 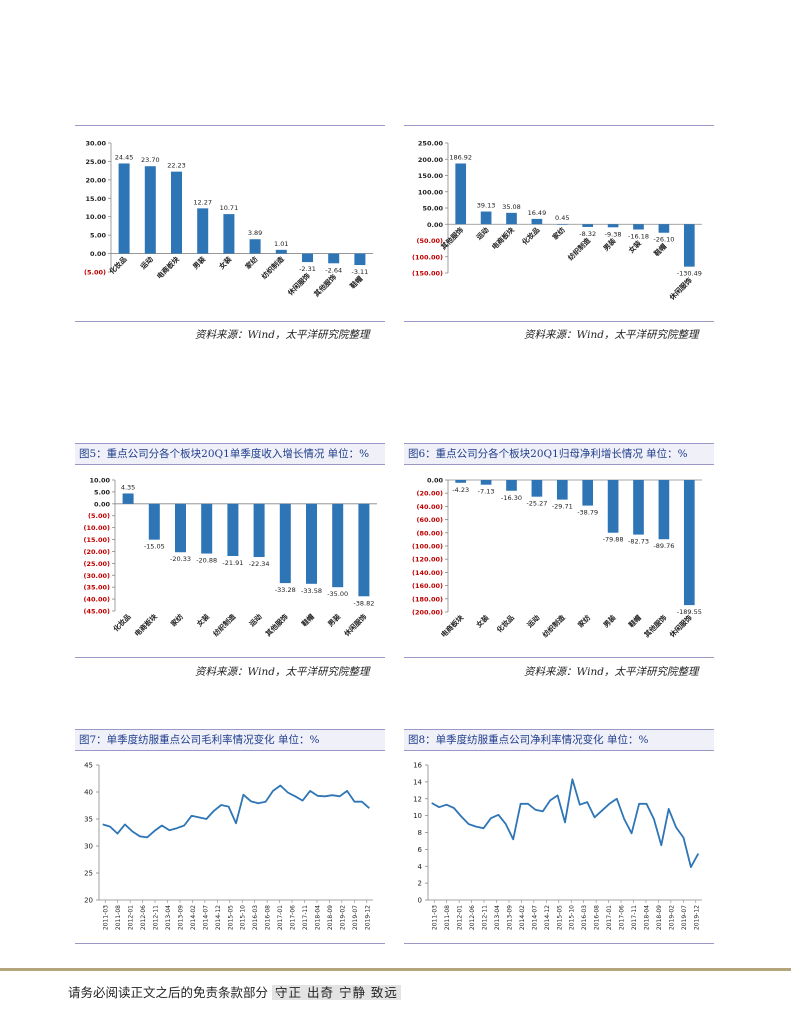 I want to click on bar-value-label: -38.82, so click(x=363, y=603).